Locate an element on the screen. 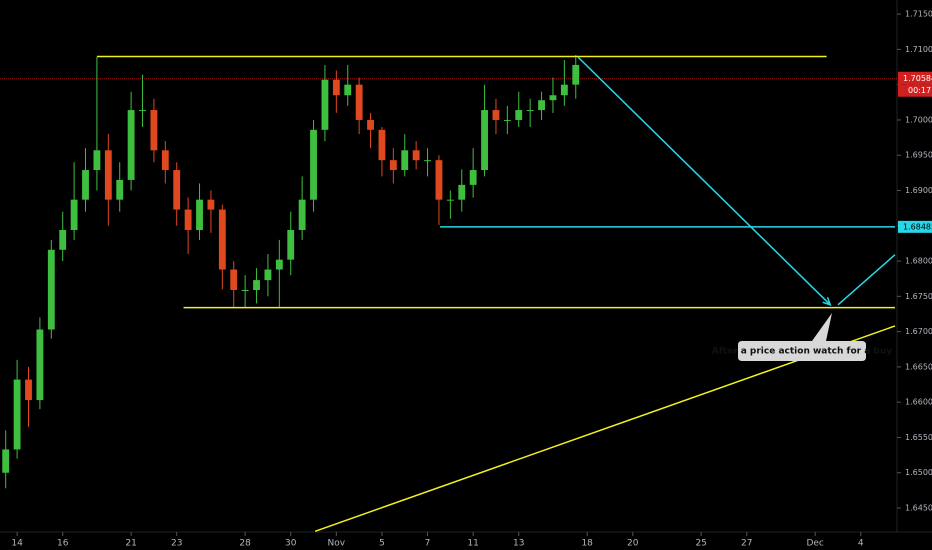  x-tick-label: 21 is located at coordinates (130, 544).